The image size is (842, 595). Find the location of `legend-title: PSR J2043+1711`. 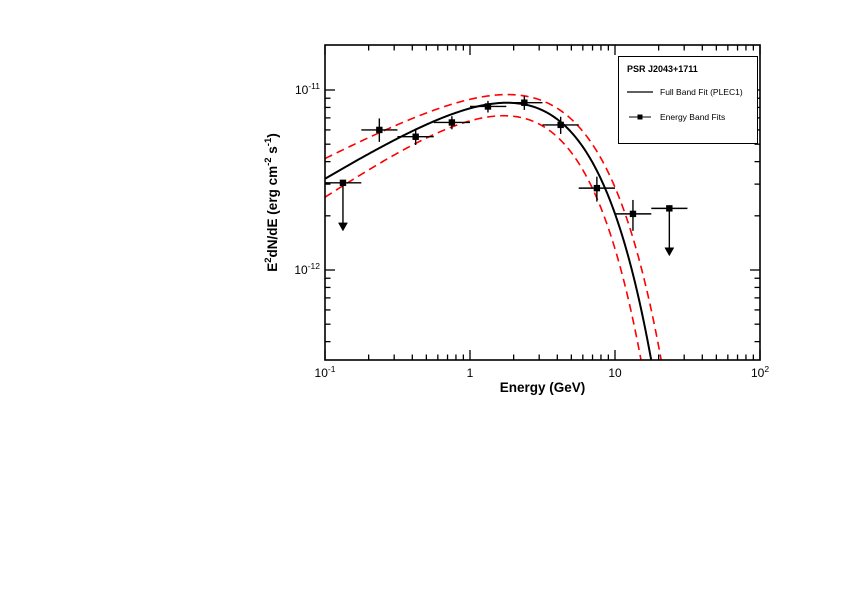

legend-title: PSR J2043+1711 is located at coordinates (662, 69).